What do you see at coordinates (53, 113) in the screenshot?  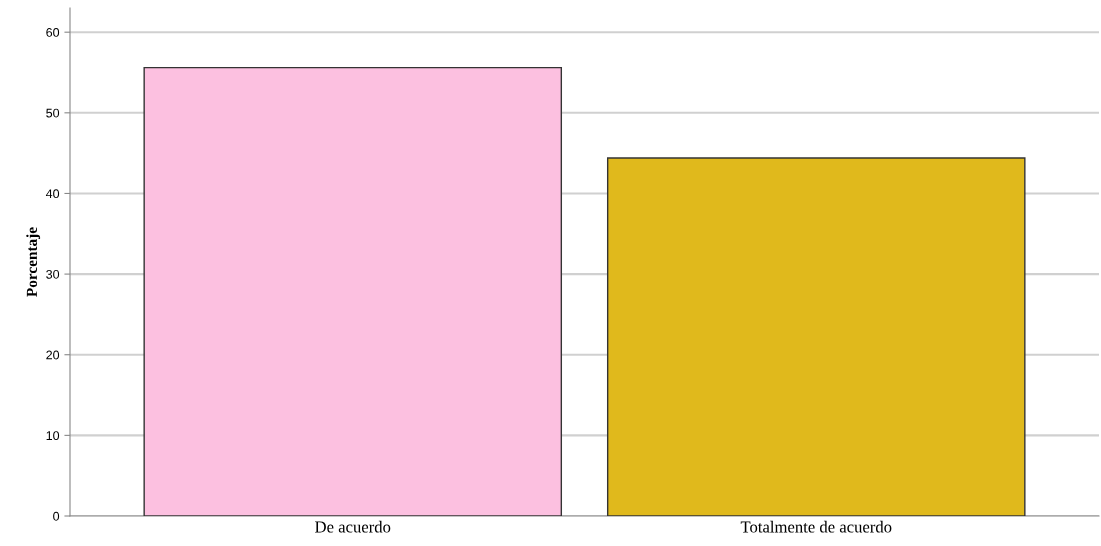 I see `y-tick-label: 50` at bounding box center [53, 113].